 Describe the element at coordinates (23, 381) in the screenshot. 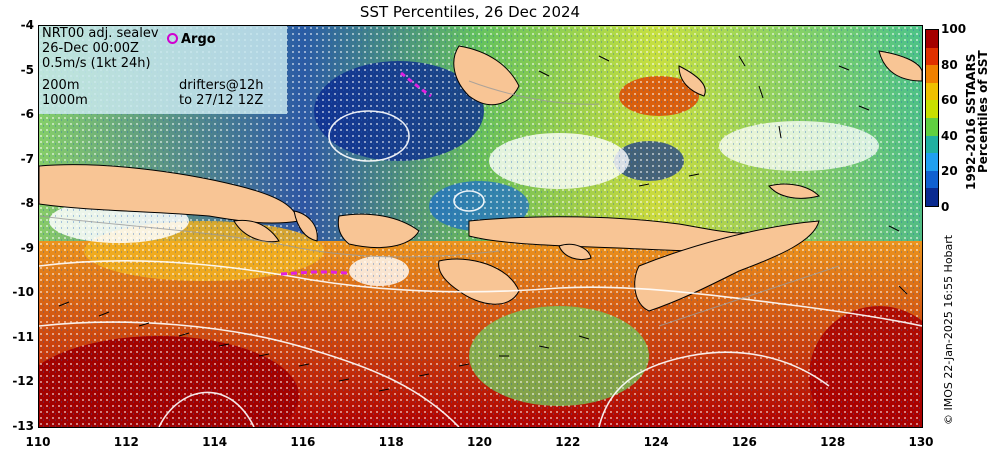

I see `y-tick-label: -12` at that location.